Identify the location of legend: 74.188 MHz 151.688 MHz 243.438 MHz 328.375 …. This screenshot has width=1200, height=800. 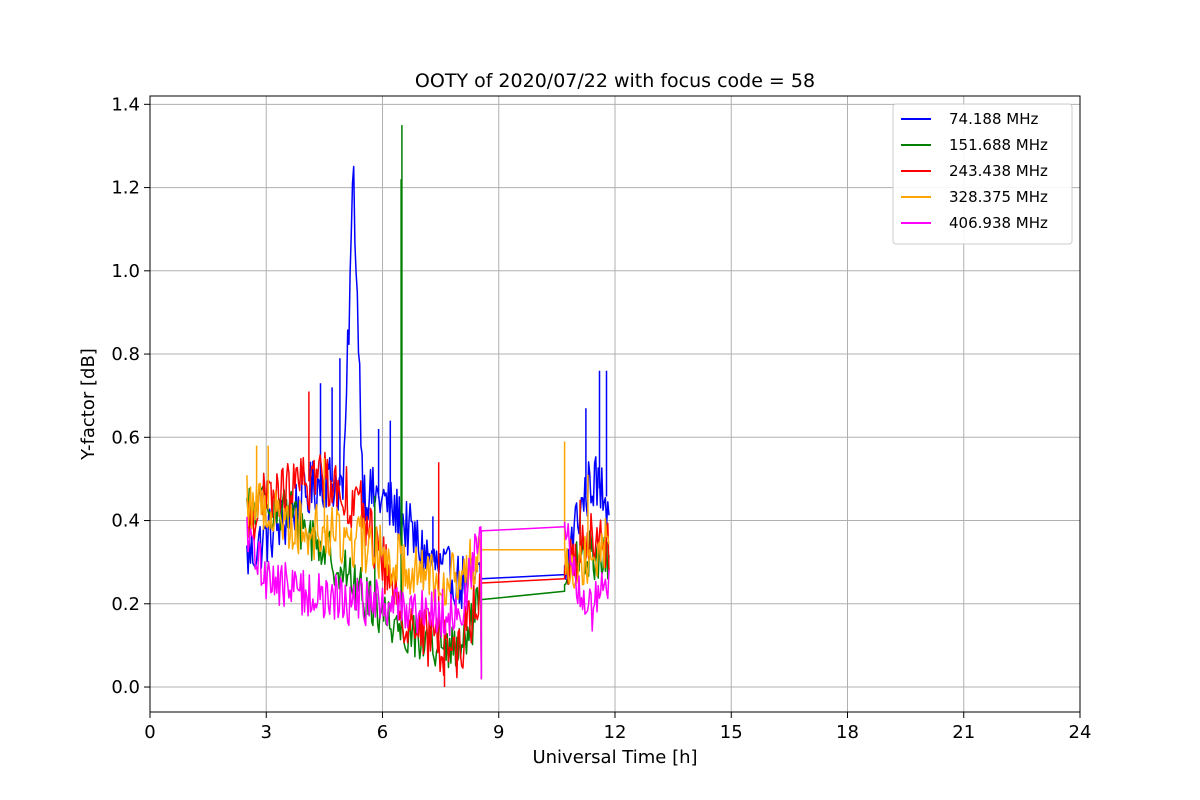
(982, 174).